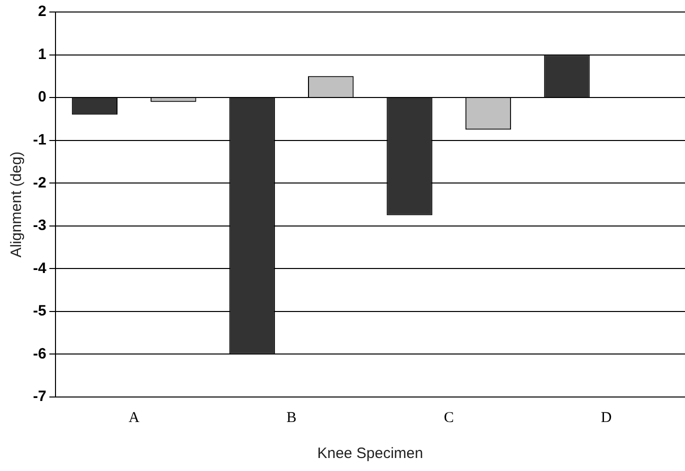 This screenshot has width=685, height=471. Describe the element at coordinates (449, 418) in the screenshot. I see `x-tick-label: C` at that location.